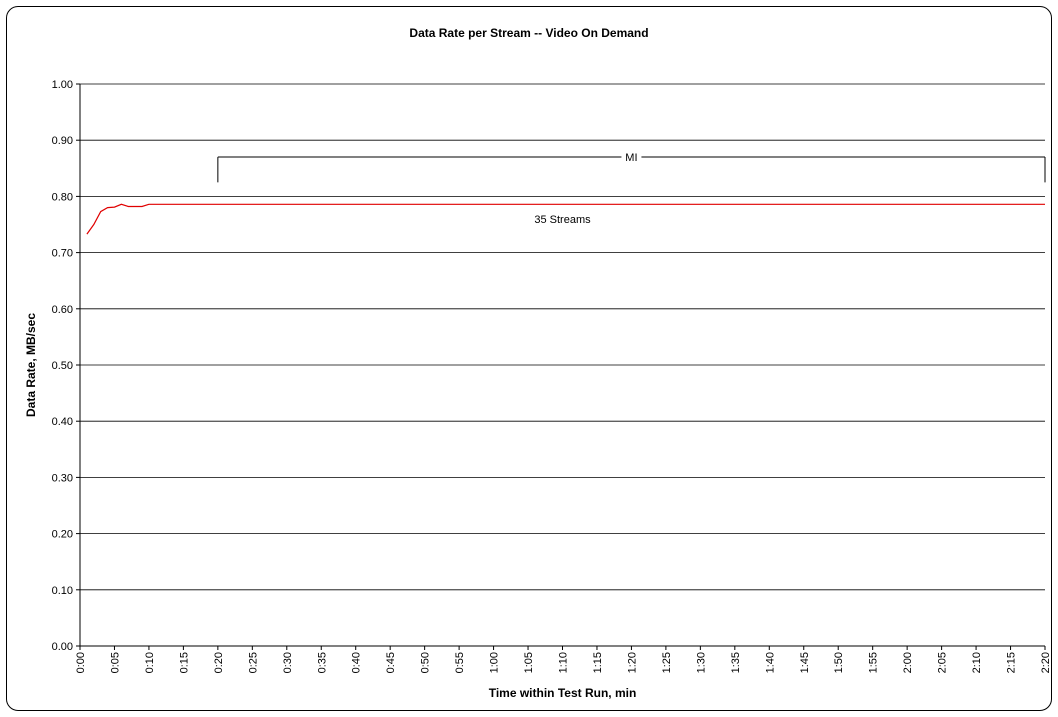 This screenshot has height=717, width=1058. What do you see at coordinates (253, 662) in the screenshot?
I see `x-tick-label: 0:25` at bounding box center [253, 662].